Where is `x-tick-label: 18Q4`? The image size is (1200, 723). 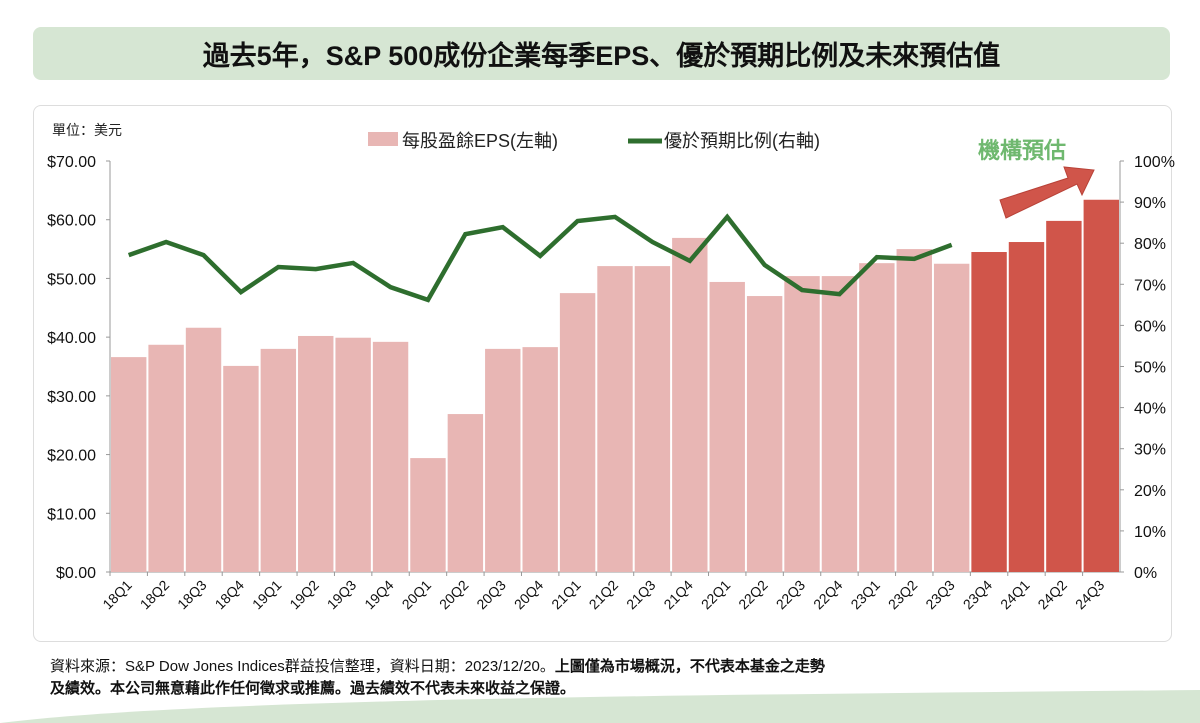 x-tick-label: 18Q4 is located at coordinates (230, 595).